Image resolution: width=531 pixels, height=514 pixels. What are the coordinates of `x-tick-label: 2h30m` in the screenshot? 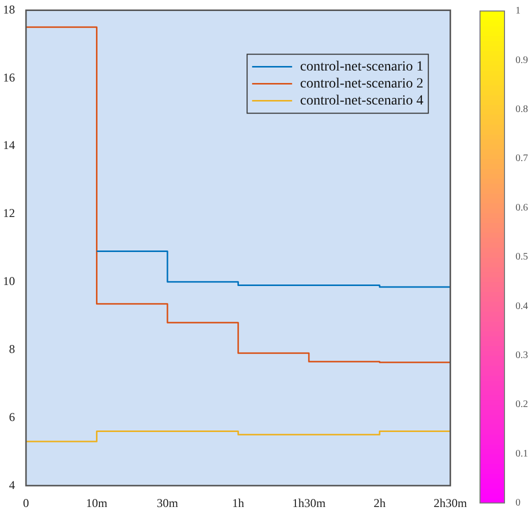 It's located at (451, 503).